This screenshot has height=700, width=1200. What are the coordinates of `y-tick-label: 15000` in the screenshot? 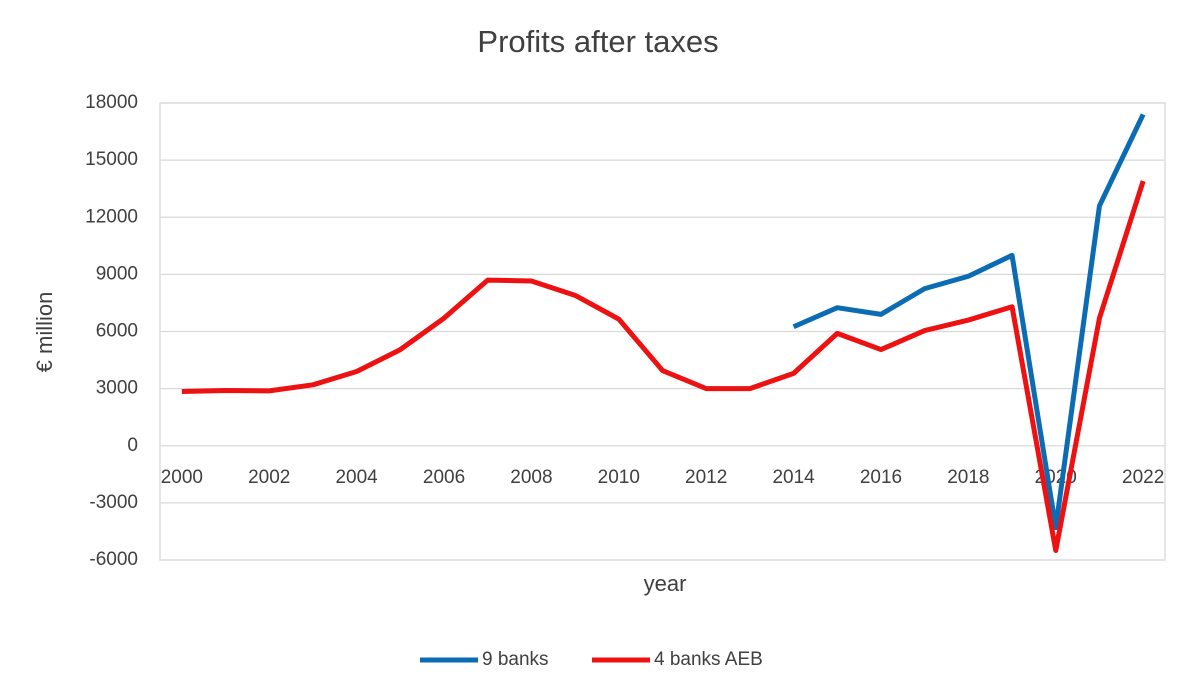 It's located at (111, 159).